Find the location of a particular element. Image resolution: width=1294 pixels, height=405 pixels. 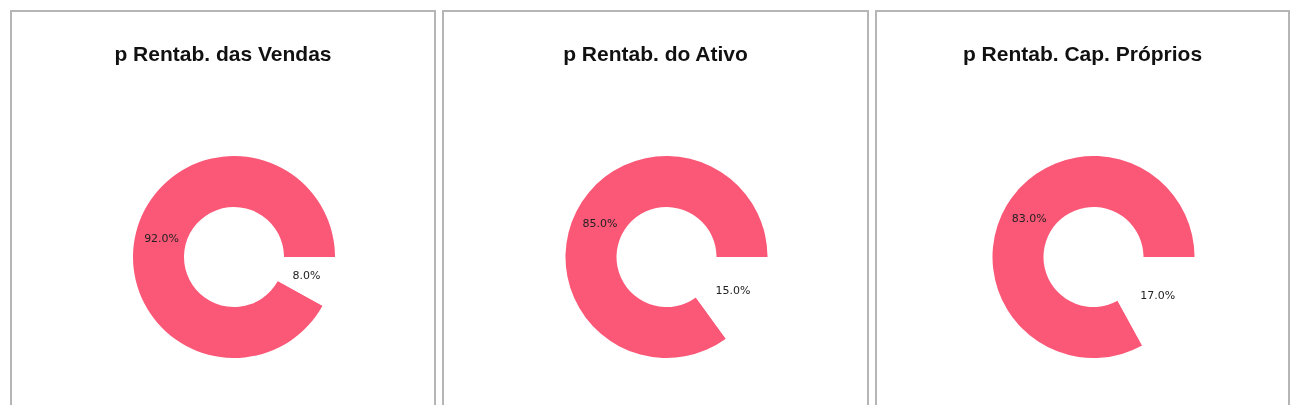

data-label: 17.0% is located at coordinates (1158, 295).